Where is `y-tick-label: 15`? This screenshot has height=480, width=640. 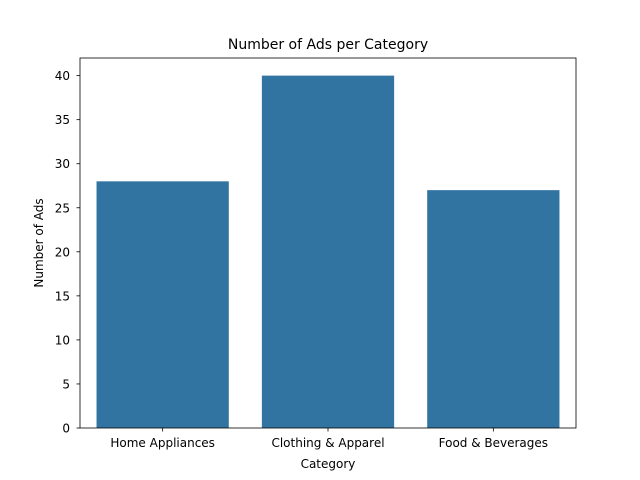
y-tick-label: 15 is located at coordinates (62, 296).